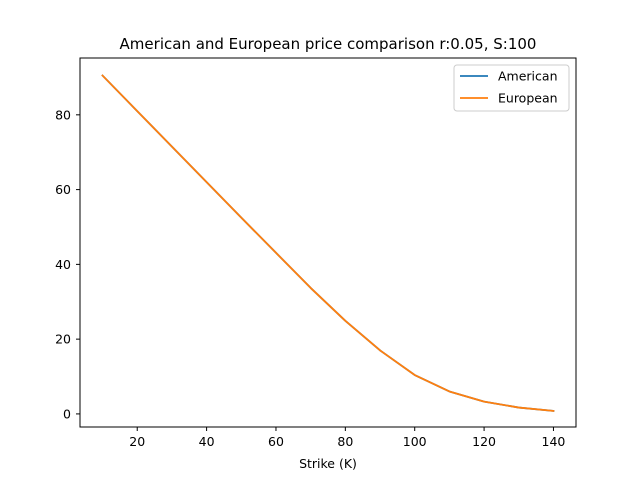  Describe the element at coordinates (63, 189) in the screenshot. I see `y-tick-label: 60` at that location.